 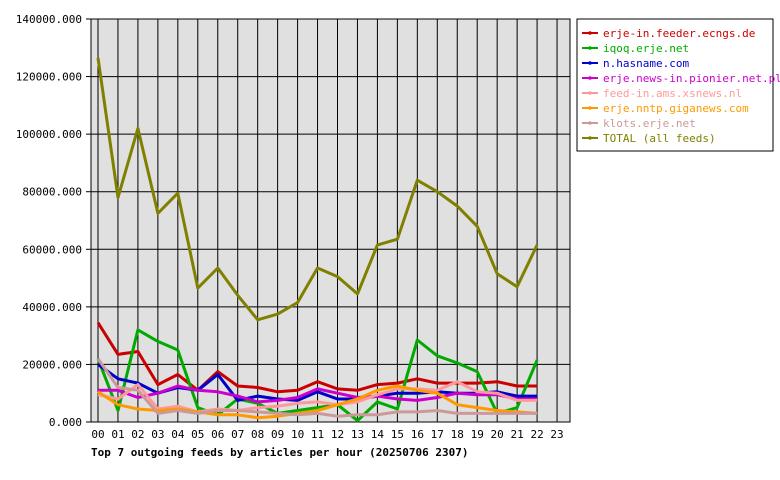 I want to click on y-tick-label: 100000.000, so click(x=49, y=134).